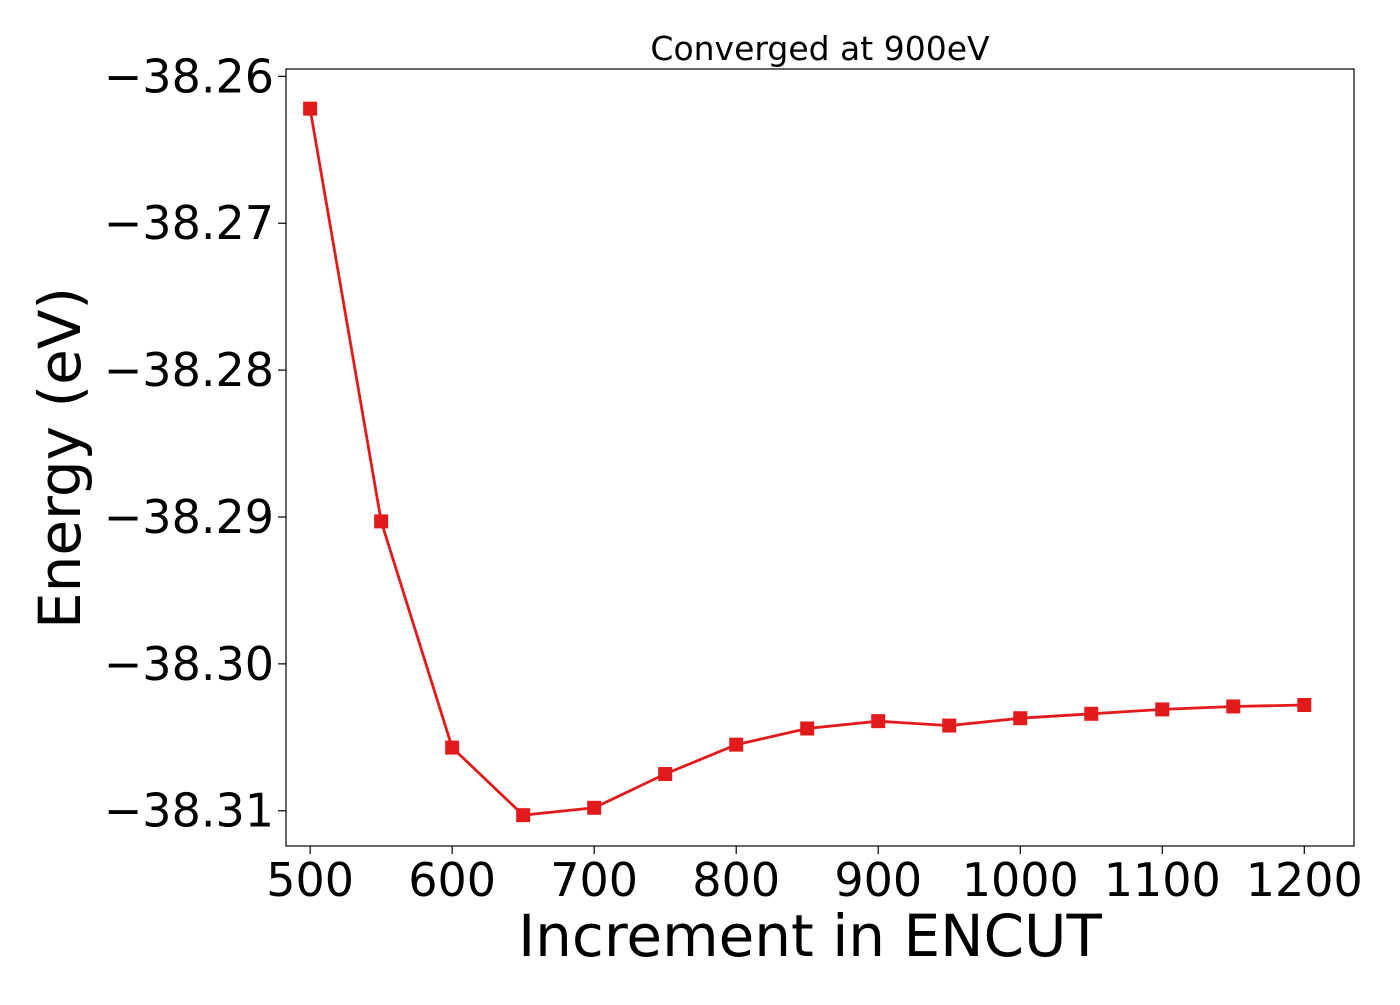 The width and height of the screenshot is (1400, 1005). Describe the element at coordinates (189, 223) in the screenshot. I see `y-tick-label: −38.27` at that location.